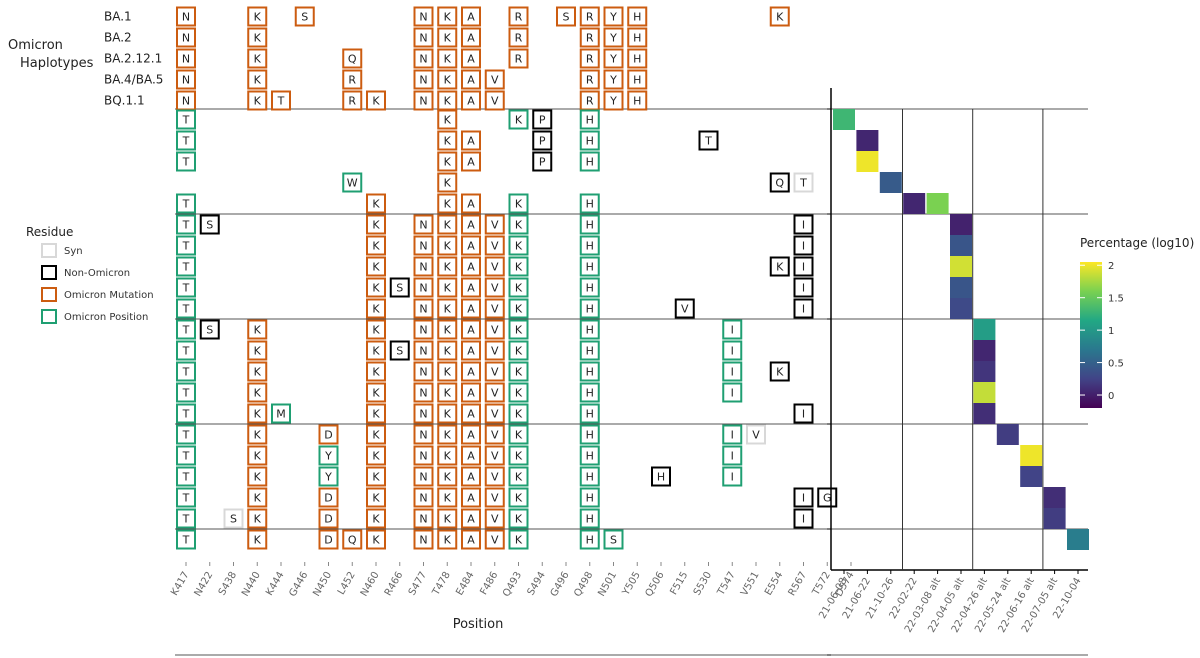  I want to click on haplotype-cell: H, so click(637, 37).